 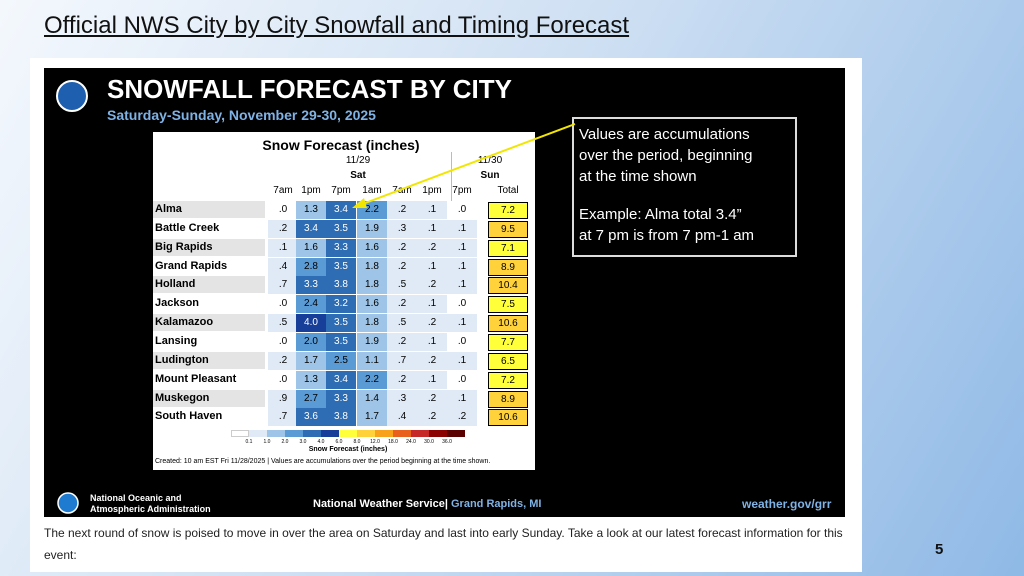 I want to click on city-label: Jackson, so click(x=209, y=304).